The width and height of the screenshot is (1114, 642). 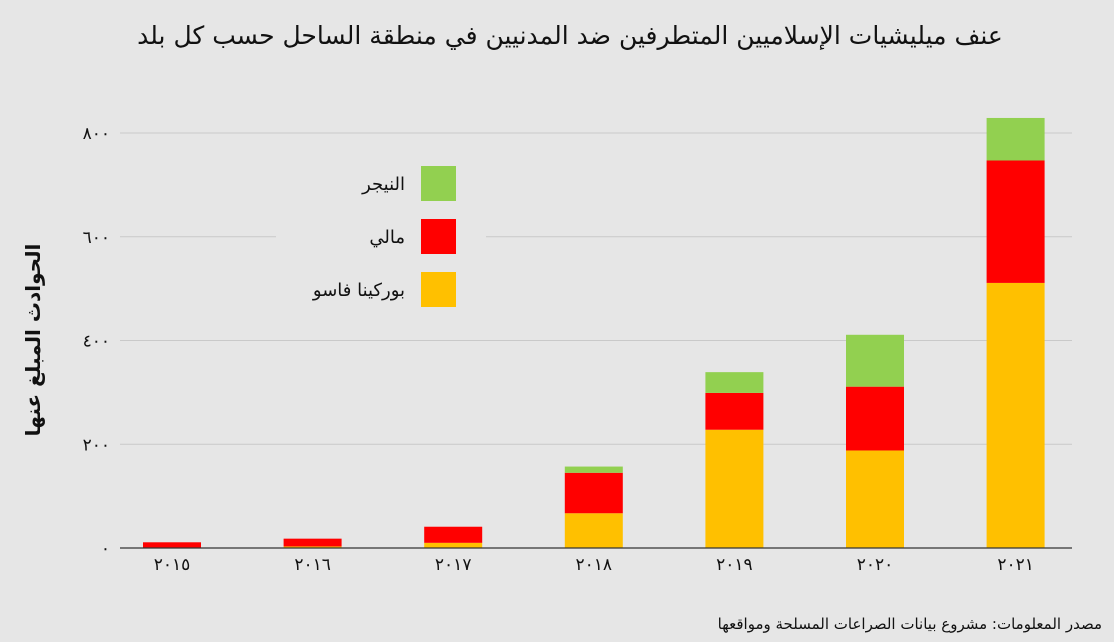 What do you see at coordinates (383, 184) in the screenshot?
I see `legend-label: النيجر` at bounding box center [383, 184].